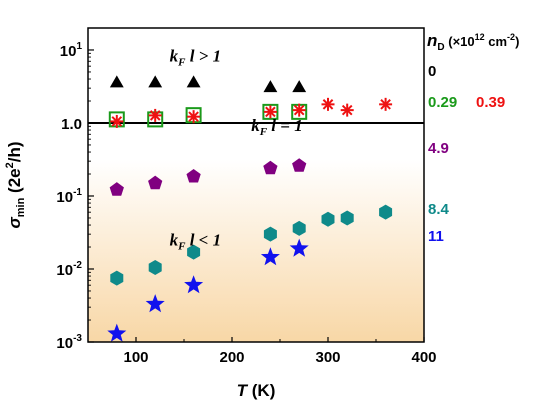  Describe the element at coordinates (231, 357) in the screenshot. I see `x-tick-label: 200` at that location.